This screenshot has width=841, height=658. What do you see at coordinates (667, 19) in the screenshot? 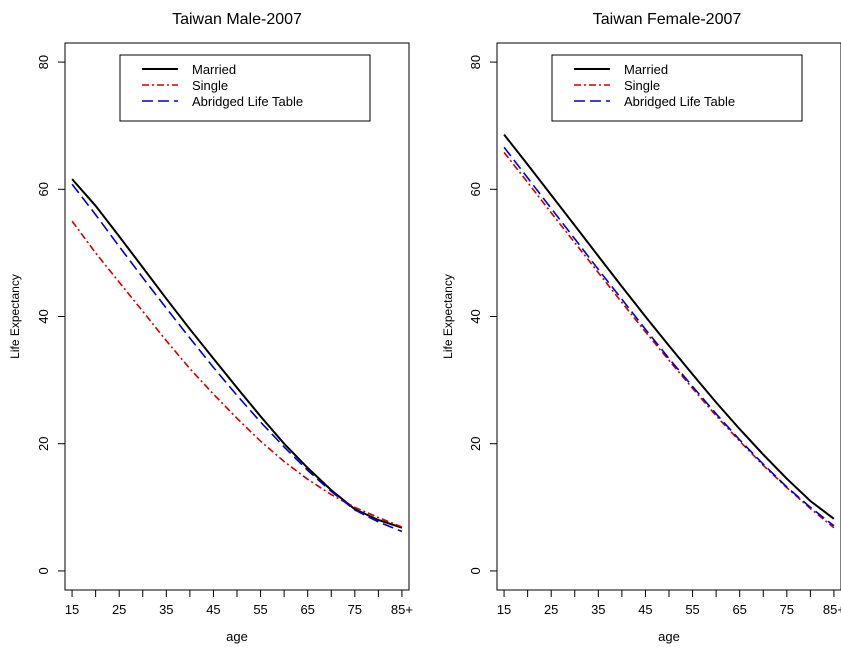
I see `chart-title: Taiwan Female-2007` at bounding box center [667, 19].